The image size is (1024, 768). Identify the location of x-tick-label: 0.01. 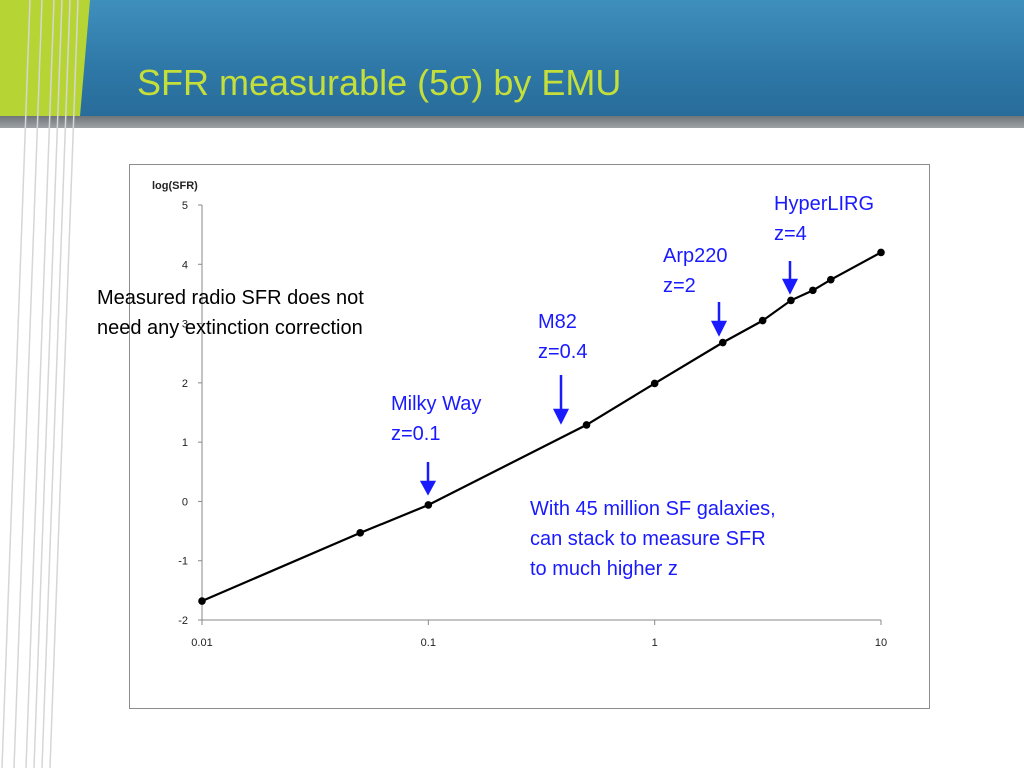
(201, 643).